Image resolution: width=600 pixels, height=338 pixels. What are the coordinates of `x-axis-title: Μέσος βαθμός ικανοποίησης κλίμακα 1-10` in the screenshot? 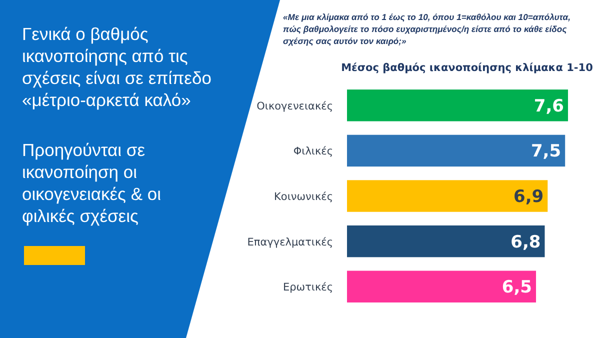 It's located at (467, 68).